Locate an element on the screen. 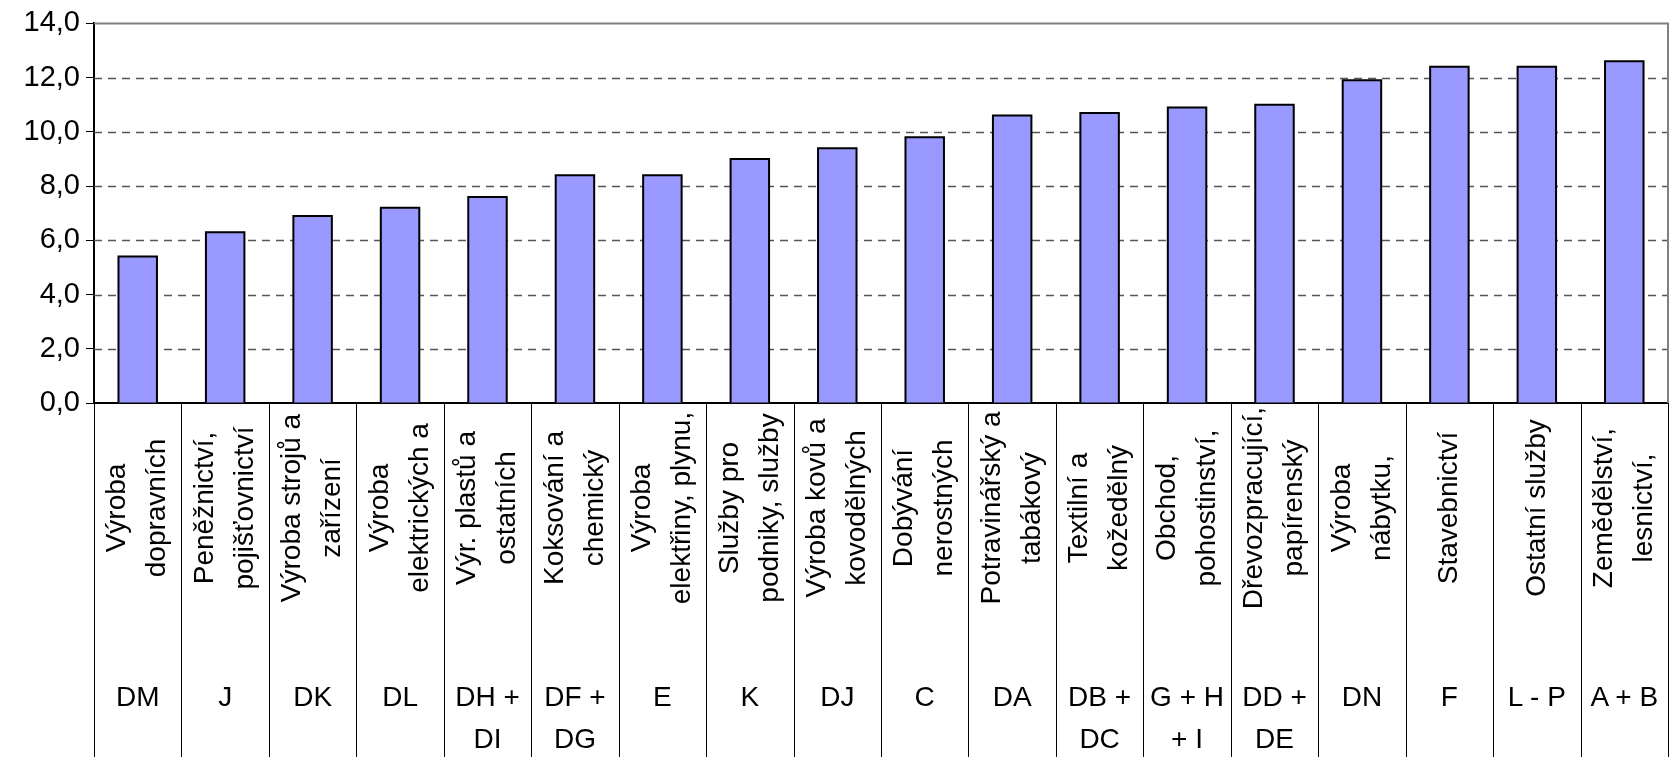 This screenshot has height=757, width=1672. category-label: Dřevozpracující, papírenský DD + DE is located at coordinates (1273, 580).